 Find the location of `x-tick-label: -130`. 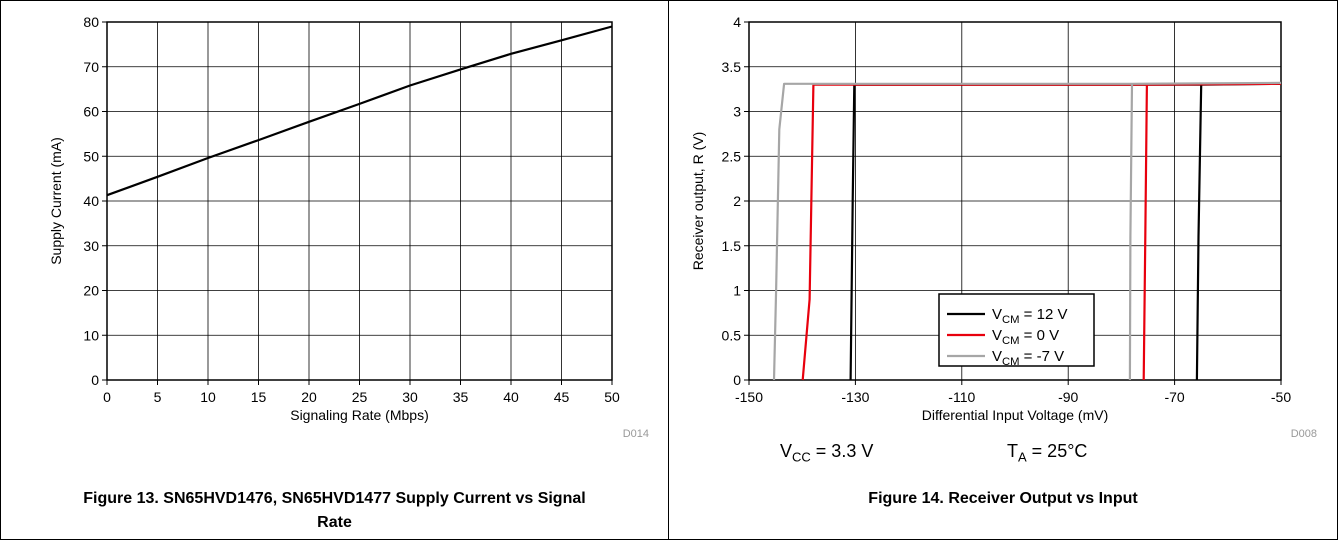

x-tick-label: -130 is located at coordinates (855, 397).